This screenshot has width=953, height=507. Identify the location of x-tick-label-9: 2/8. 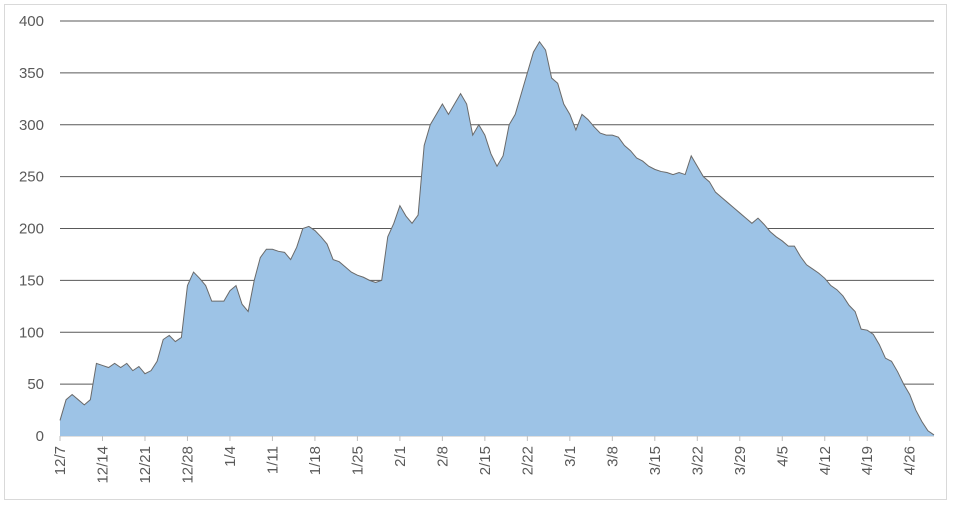
(442, 456).